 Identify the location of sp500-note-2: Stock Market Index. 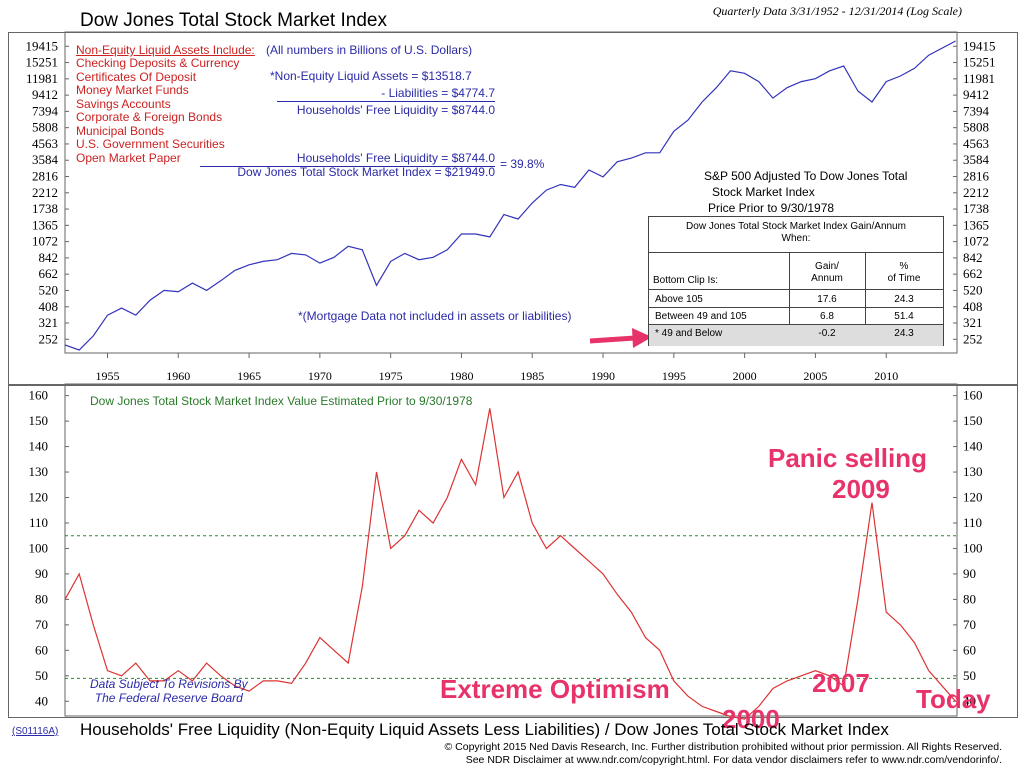
(763, 192).